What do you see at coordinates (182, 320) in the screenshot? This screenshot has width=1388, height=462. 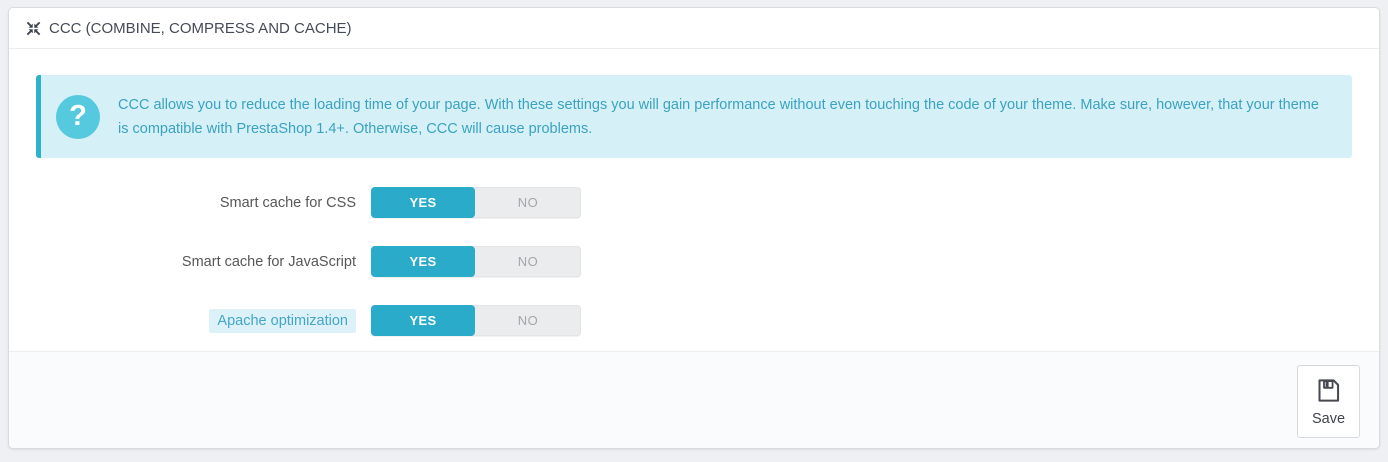 I see `label-apache-optimization: Apache optimization` at bounding box center [182, 320].